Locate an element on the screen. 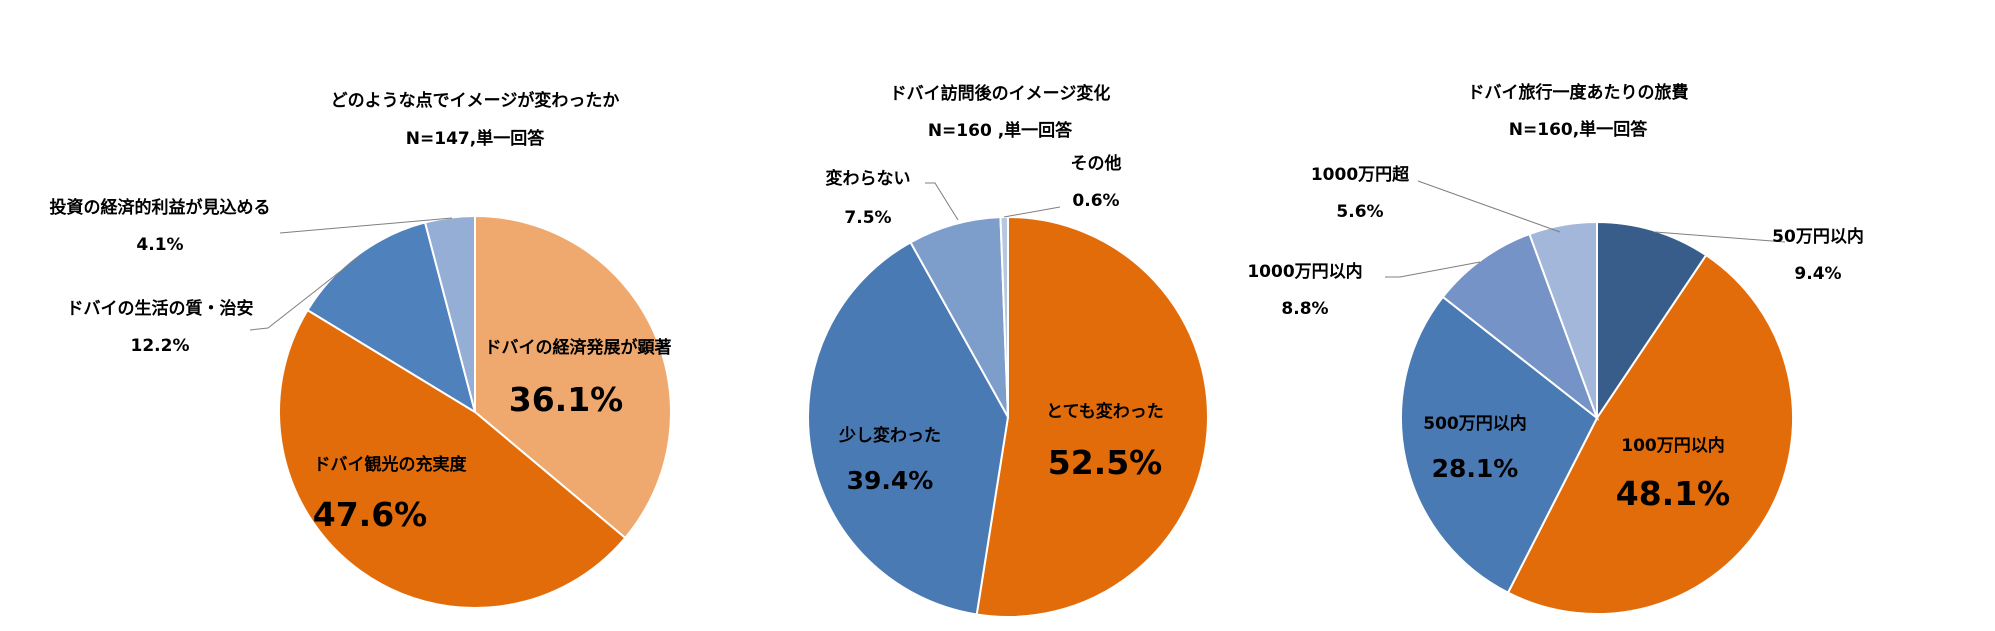 The image size is (1995, 631). chart1-slice-value-3: 4.1% is located at coordinates (159, 245).